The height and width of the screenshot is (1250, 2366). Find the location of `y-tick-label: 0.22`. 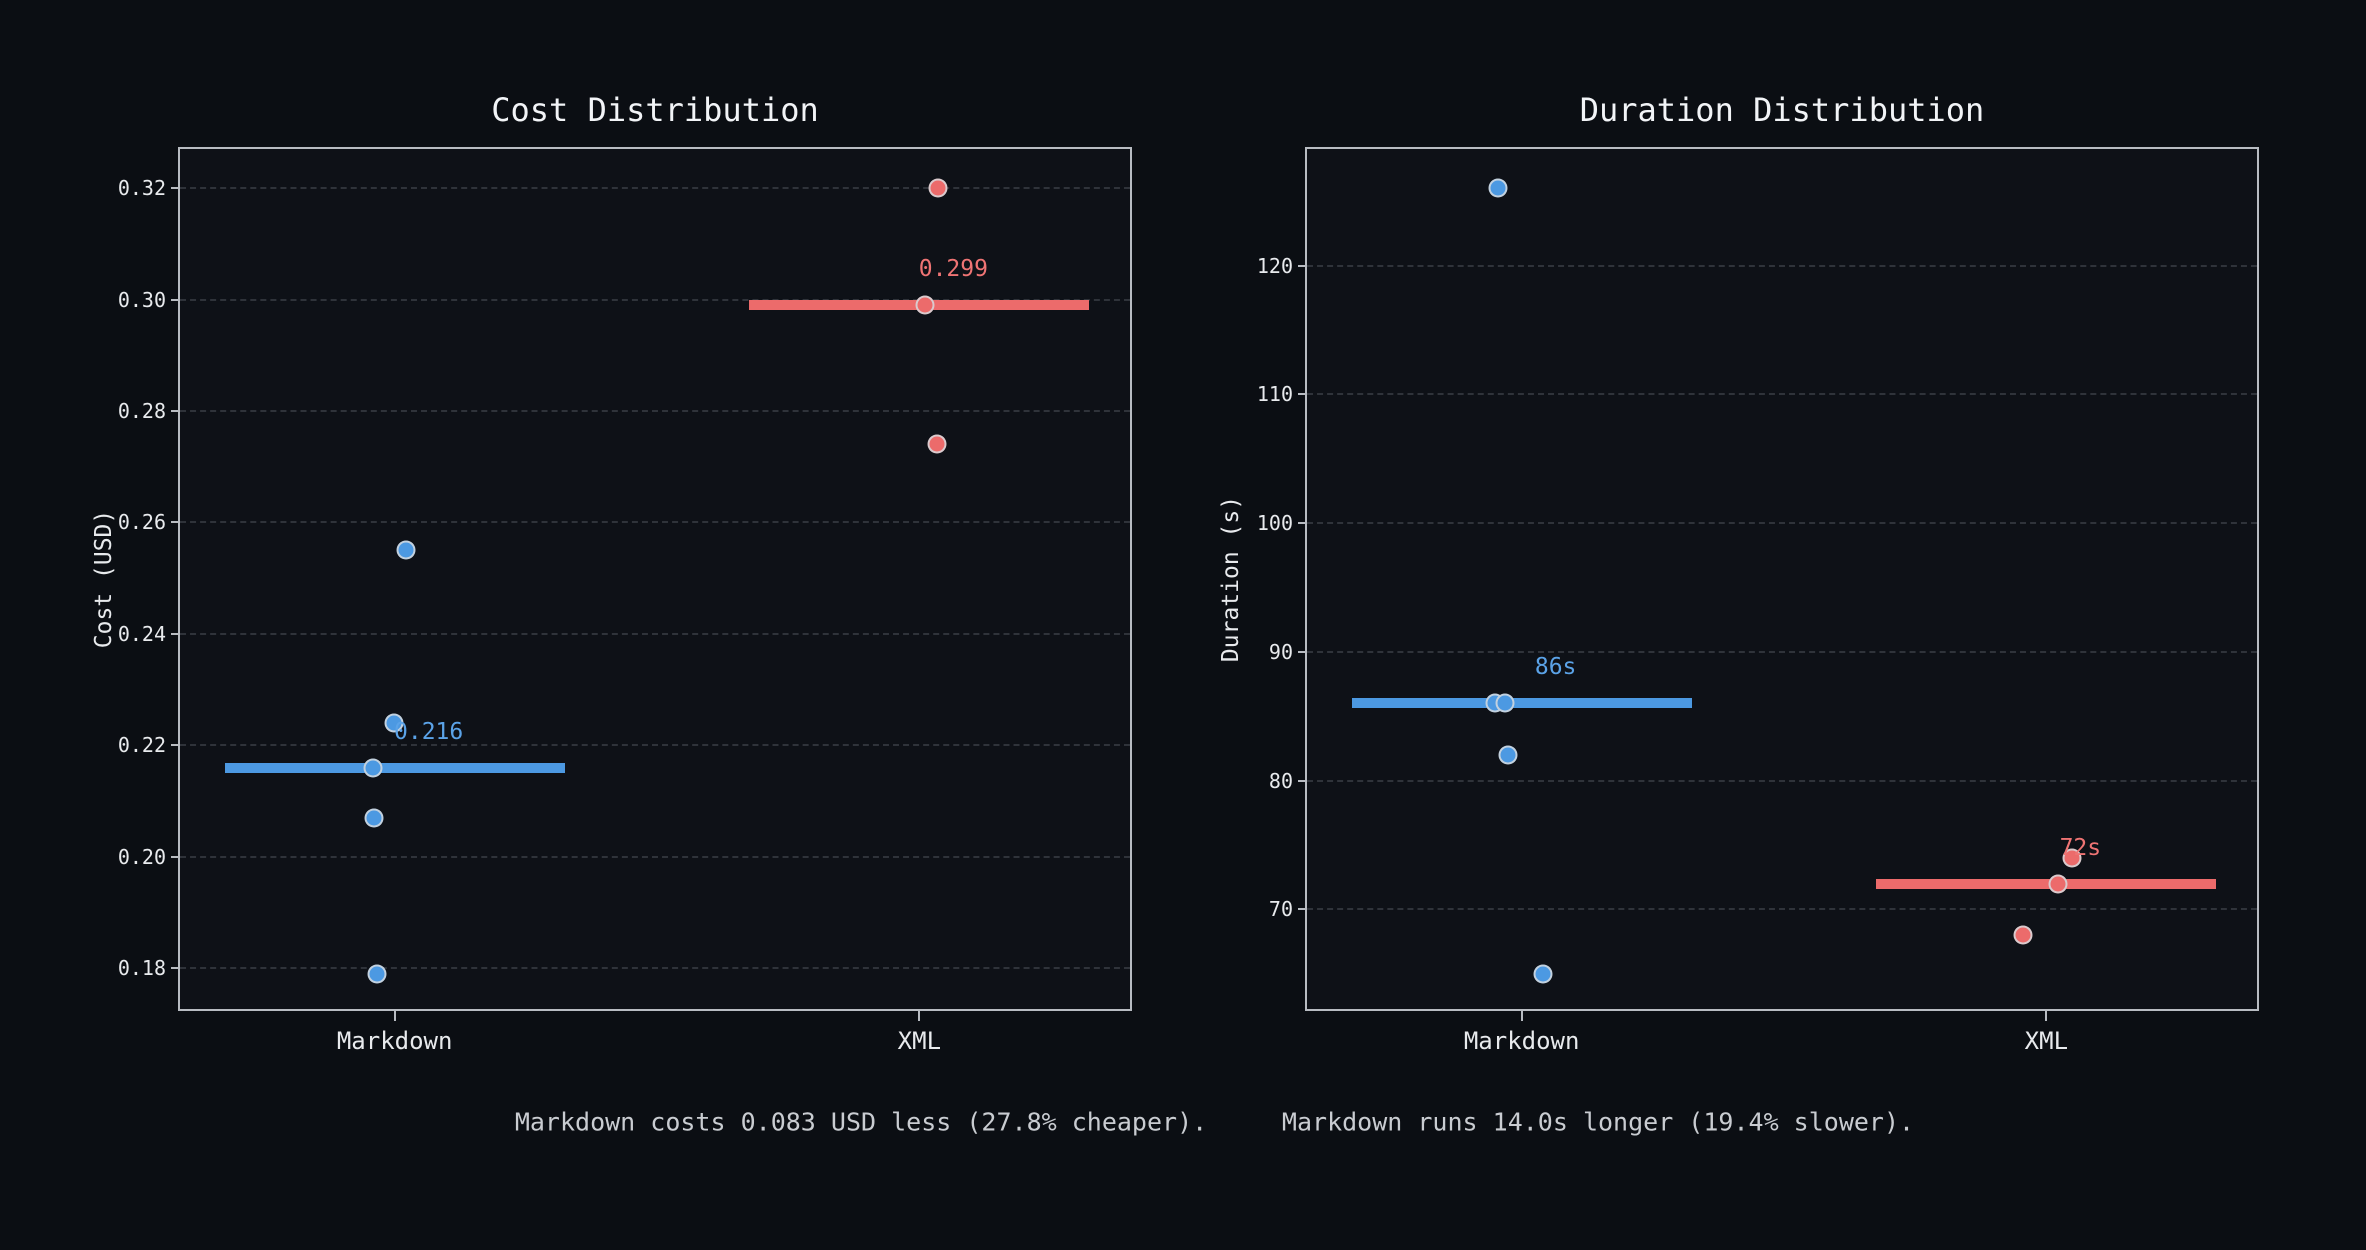

y-tick-label: 0.22 is located at coordinates (141, 745).